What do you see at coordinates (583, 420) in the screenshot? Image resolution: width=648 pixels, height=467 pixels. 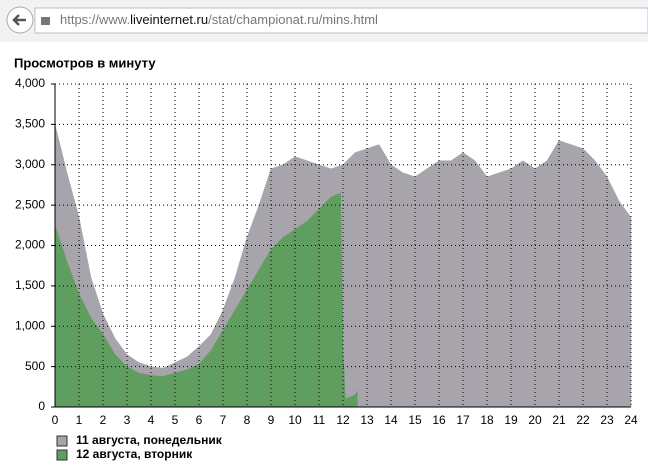 I see `x-tick-label: 22` at bounding box center [583, 420].